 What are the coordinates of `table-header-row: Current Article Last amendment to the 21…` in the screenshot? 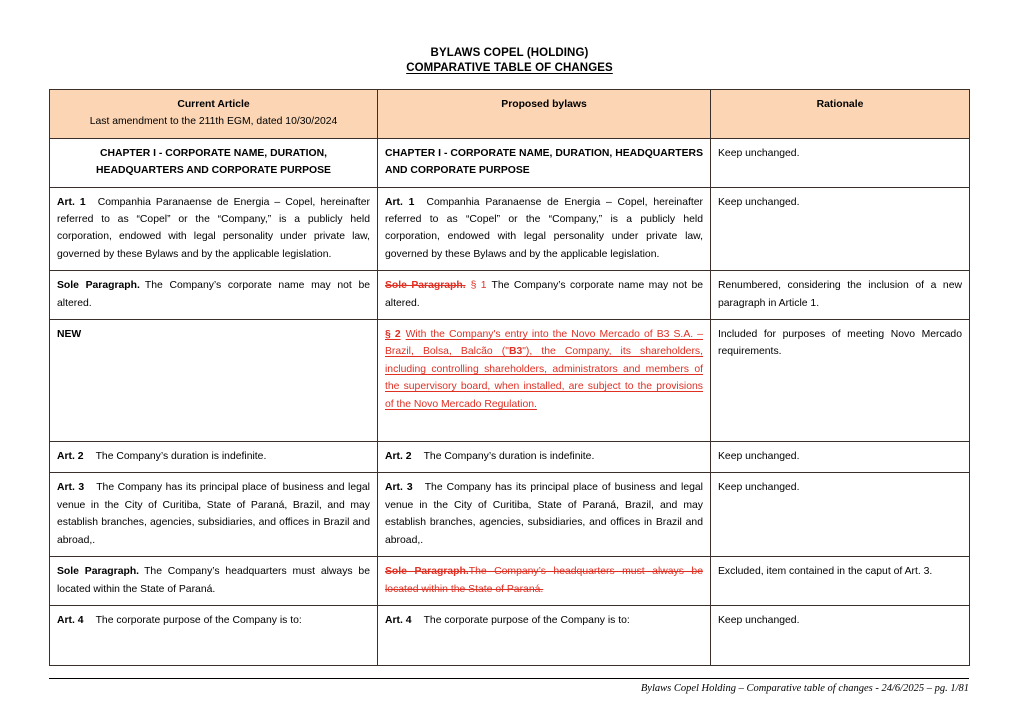 It's located at (509, 114).